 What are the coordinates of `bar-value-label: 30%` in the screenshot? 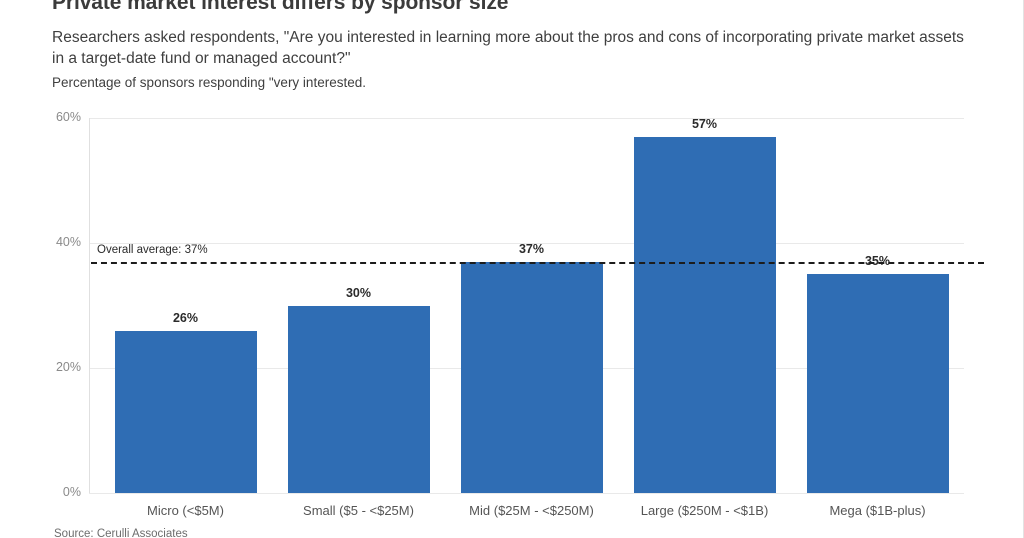 It's located at (358, 292).